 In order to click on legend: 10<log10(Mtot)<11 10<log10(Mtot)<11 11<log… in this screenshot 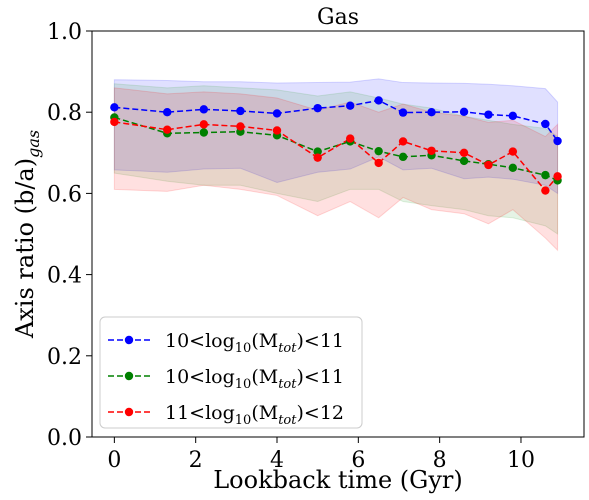, I will do `click(231, 372)`.